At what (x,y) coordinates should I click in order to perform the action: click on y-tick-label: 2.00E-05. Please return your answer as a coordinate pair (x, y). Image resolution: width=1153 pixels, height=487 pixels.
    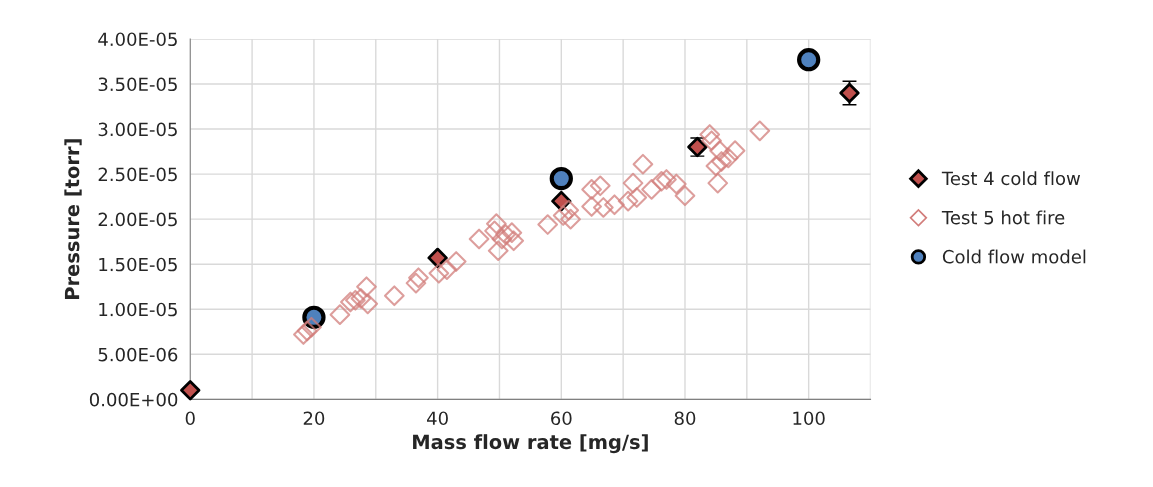
    Looking at the image, I should click on (137, 219).